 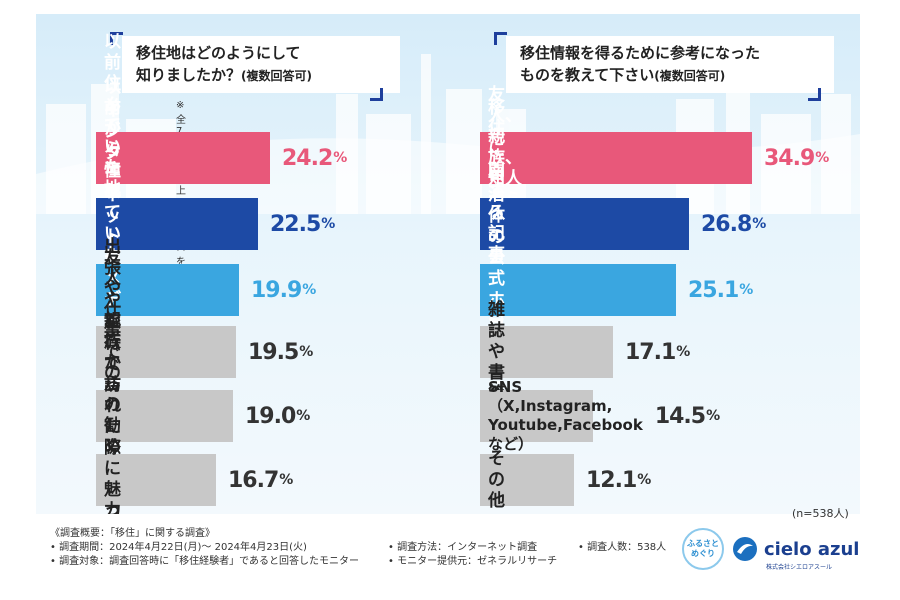 I want to click on cielo-azul-company-name: 株式会社シエロアスール, so click(x=799, y=567).